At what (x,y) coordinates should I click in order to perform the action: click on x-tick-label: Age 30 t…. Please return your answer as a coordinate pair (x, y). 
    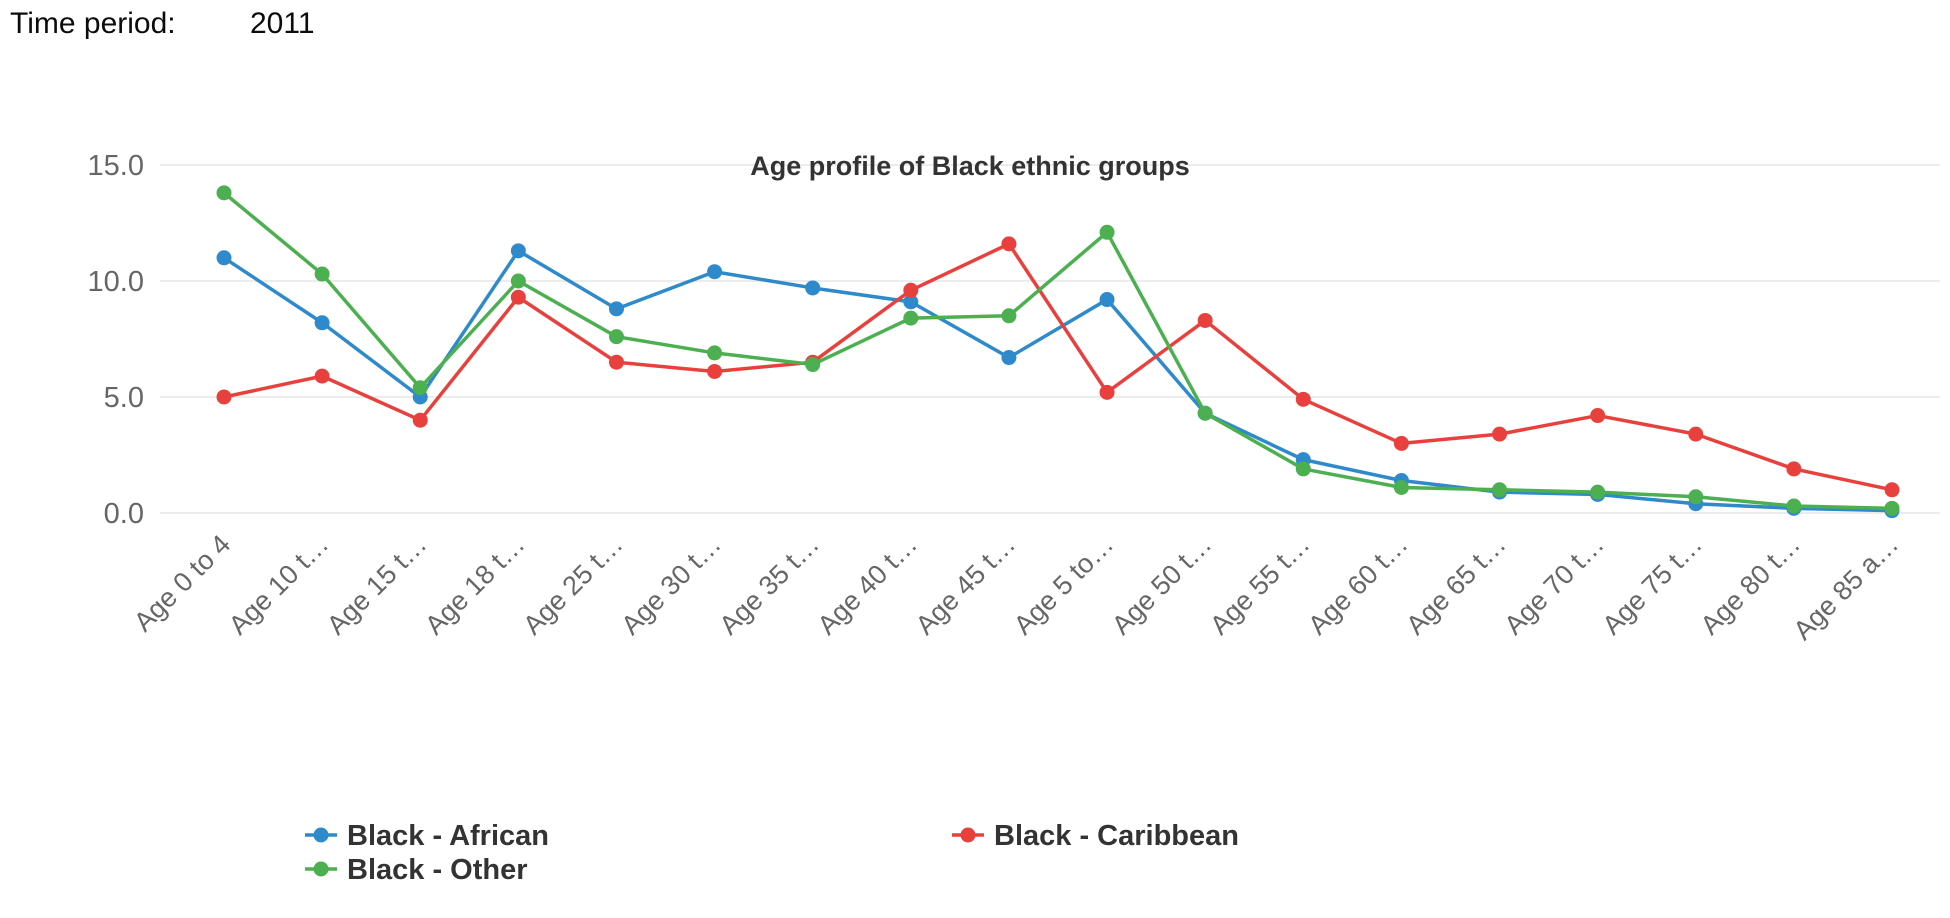
    Looking at the image, I should click on (670, 584).